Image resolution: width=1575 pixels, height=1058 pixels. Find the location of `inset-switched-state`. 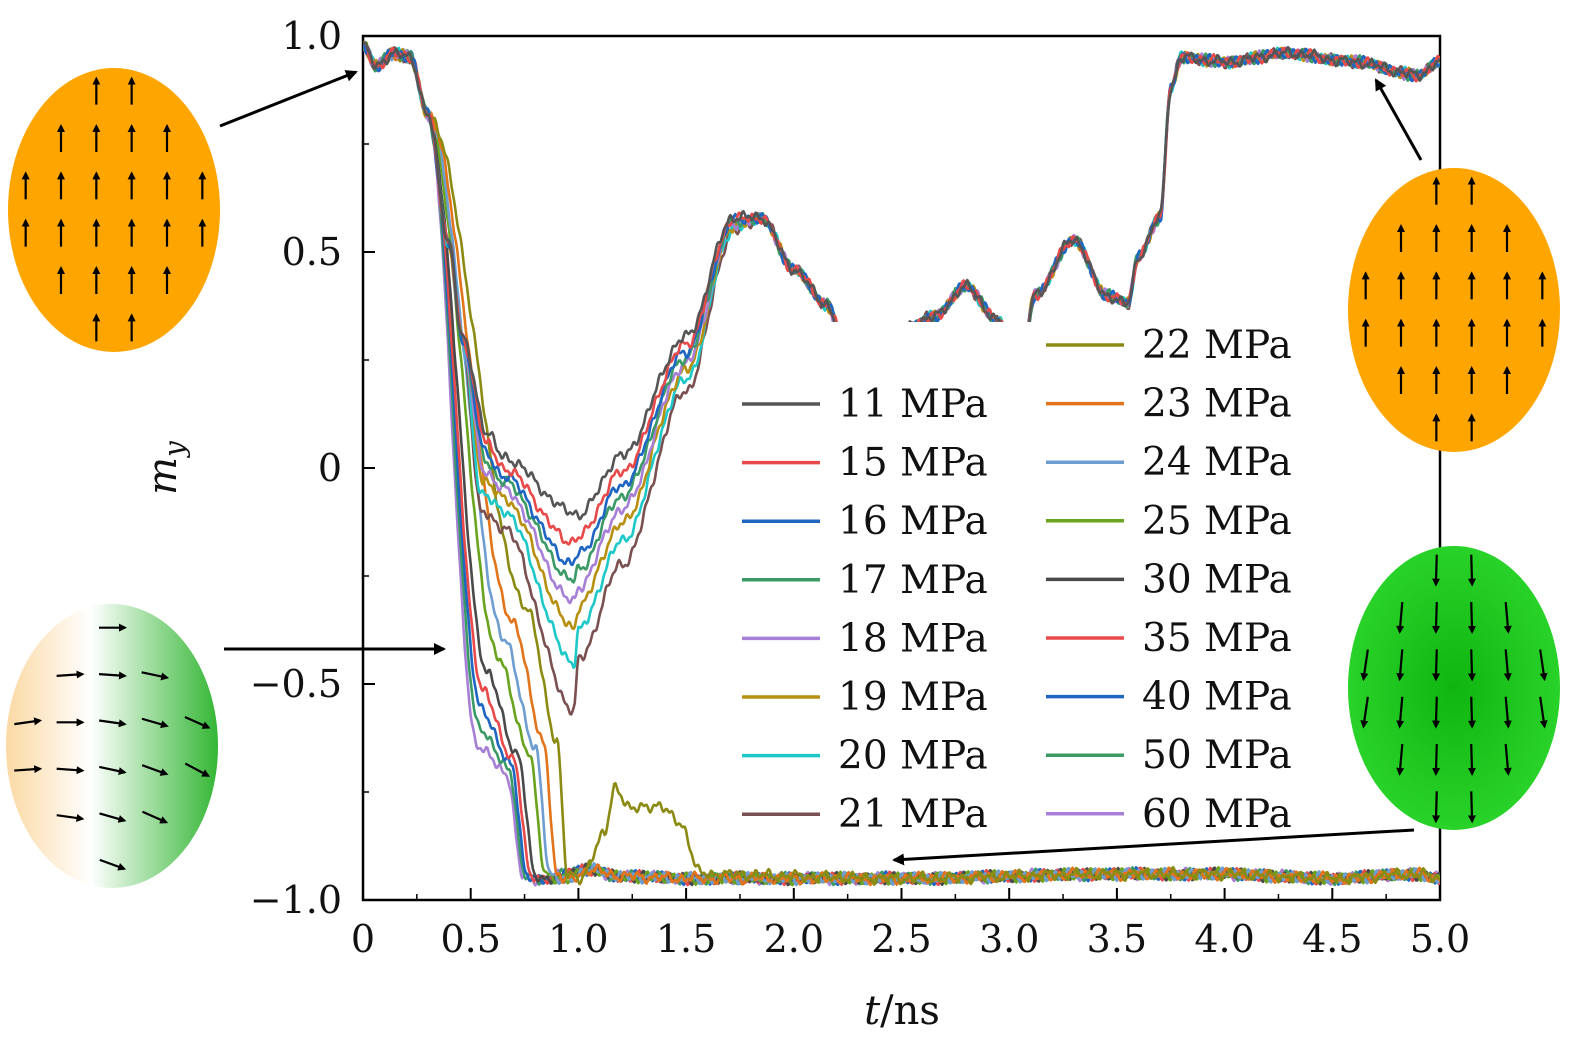

inset-switched-state is located at coordinates (1454, 688).